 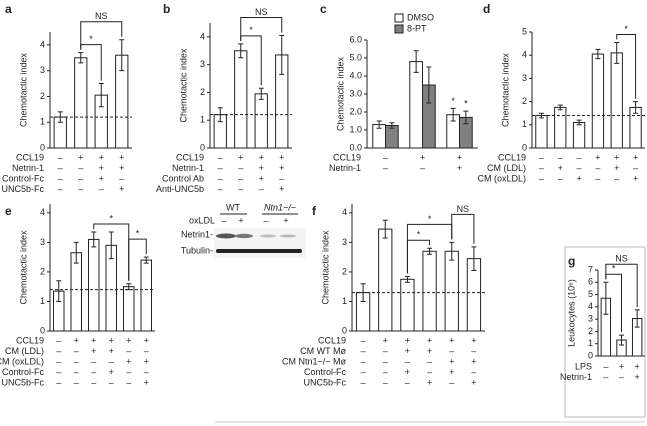 I want to click on blot-band-label: Tubulin-, so click(x=197, y=250).